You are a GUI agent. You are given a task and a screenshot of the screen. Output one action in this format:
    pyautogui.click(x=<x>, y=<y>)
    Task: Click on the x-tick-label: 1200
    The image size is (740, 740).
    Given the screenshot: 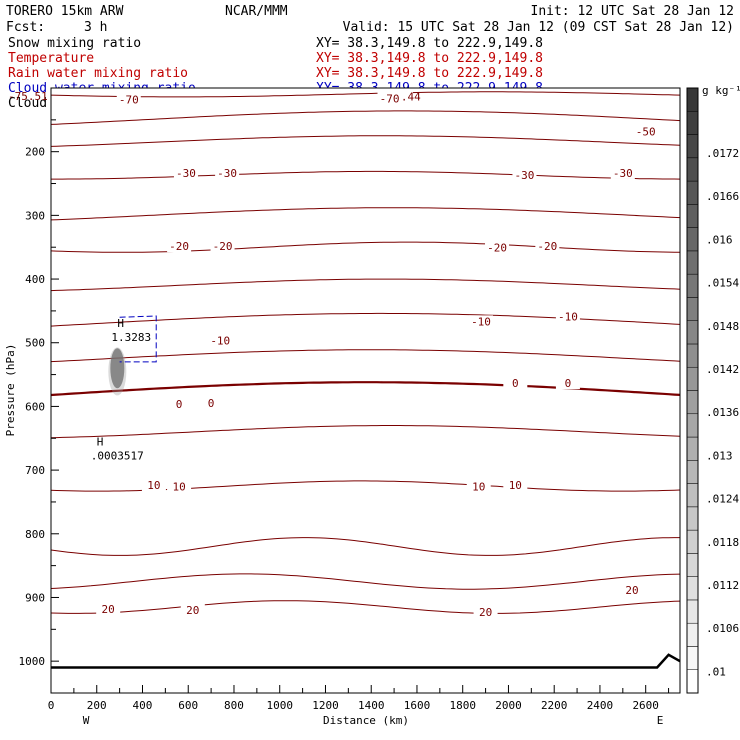 What is the action you would take?
    pyautogui.click(x=325, y=705)
    